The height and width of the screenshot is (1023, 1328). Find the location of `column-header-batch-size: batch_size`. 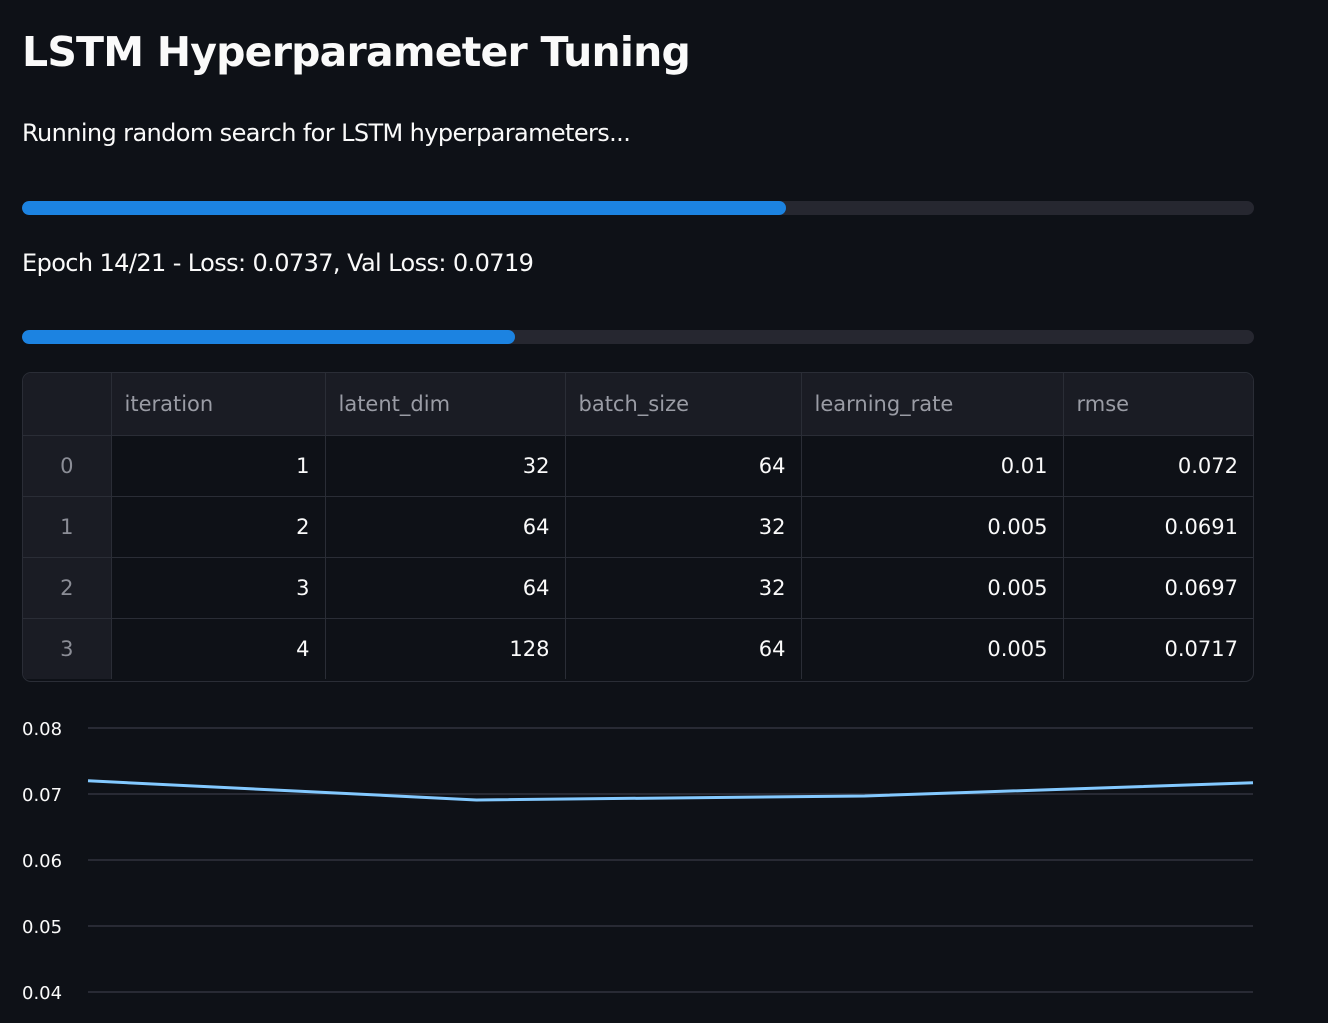

column-header-batch-size: batch_size is located at coordinates (683, 404).